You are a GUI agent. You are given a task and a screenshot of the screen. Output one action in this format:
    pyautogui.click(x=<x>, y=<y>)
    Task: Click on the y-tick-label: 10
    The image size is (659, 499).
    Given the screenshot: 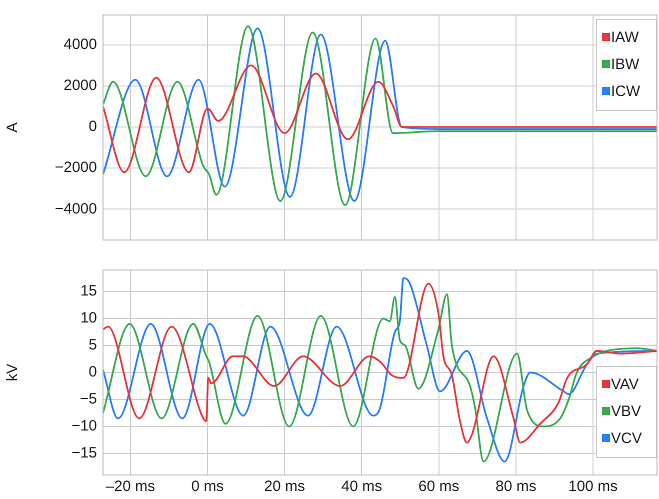 What is the action you would take?
    pyautogui.click(x=88, y=318)
    